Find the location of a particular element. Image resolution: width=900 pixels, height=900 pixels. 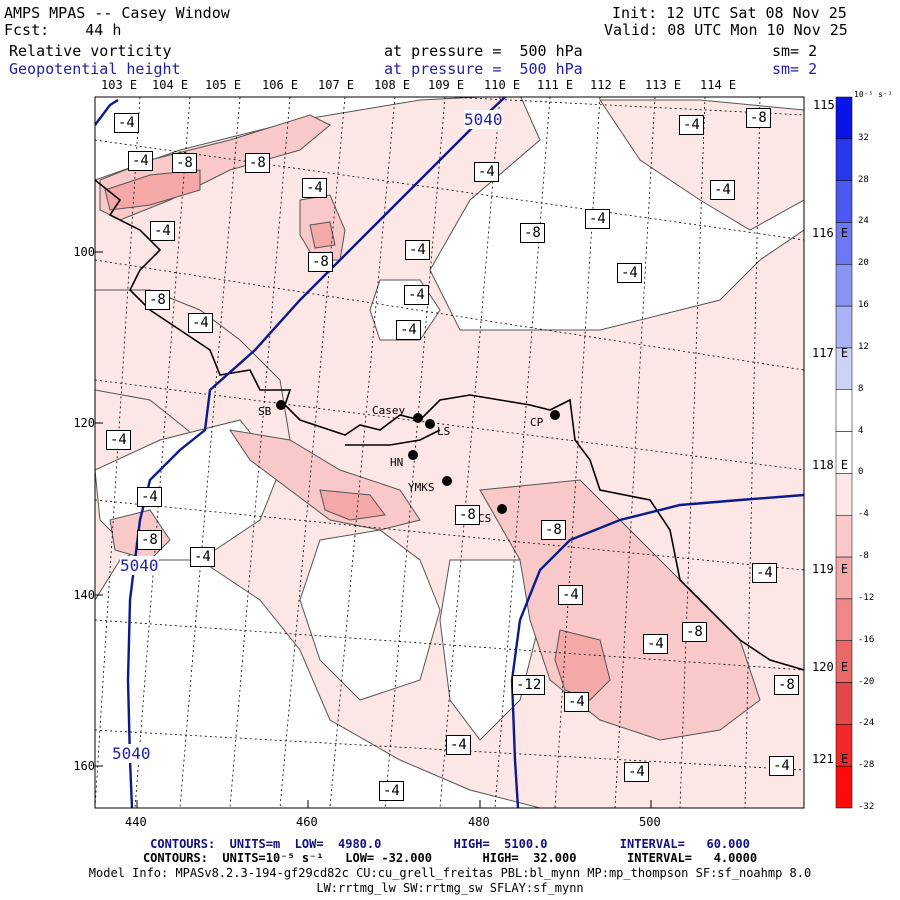

lon-label: 110 E is located at coordinates (502, 85).